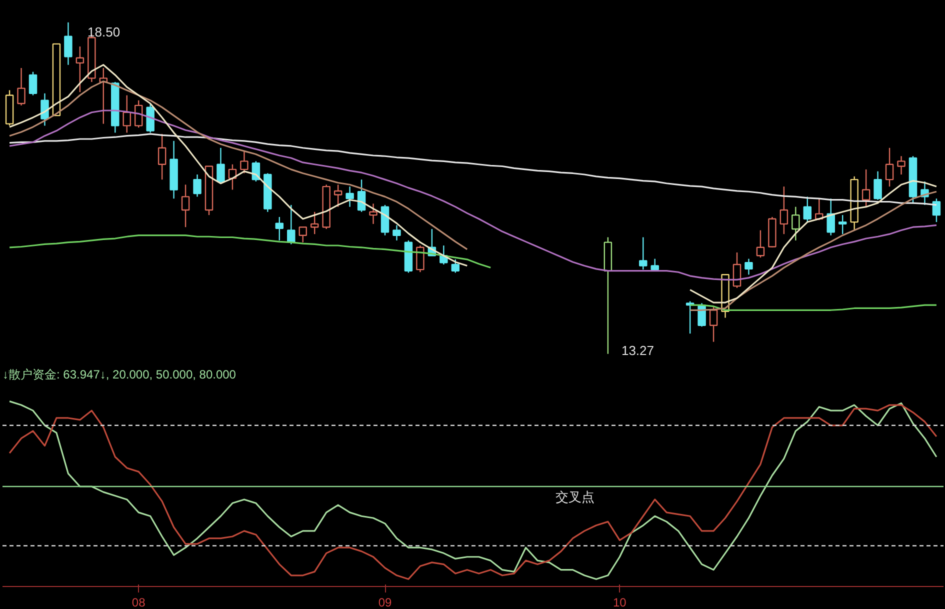  What do you see at coordinates (119, 375) in the screenshot?
I see `chart-title: ↓散户资金: 63.947↓, 20.000, 50.000, 80.000` at bounding box center [119, 375].